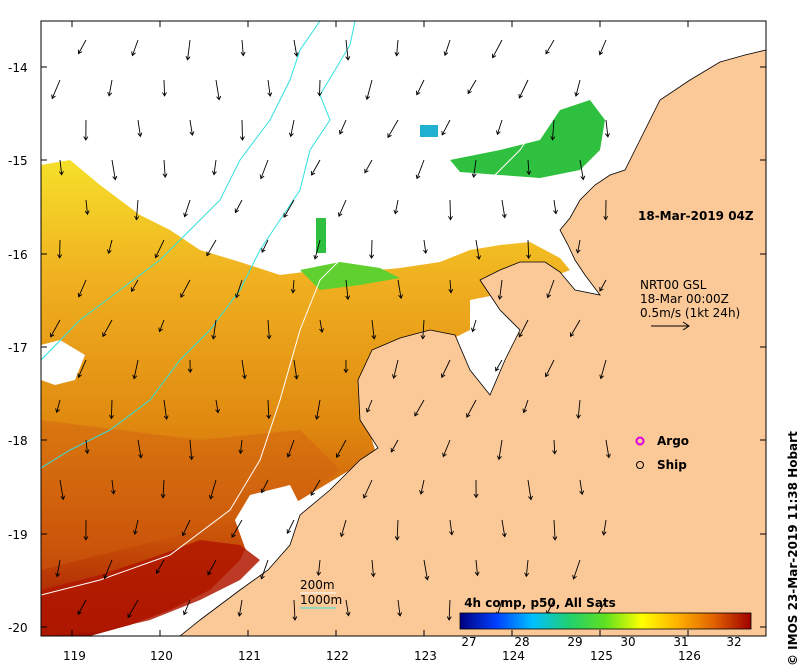  What do you see at coordinates (18, 255) in the screenshot?
I see `lat-label: -16` at bounding box center [18, 255].